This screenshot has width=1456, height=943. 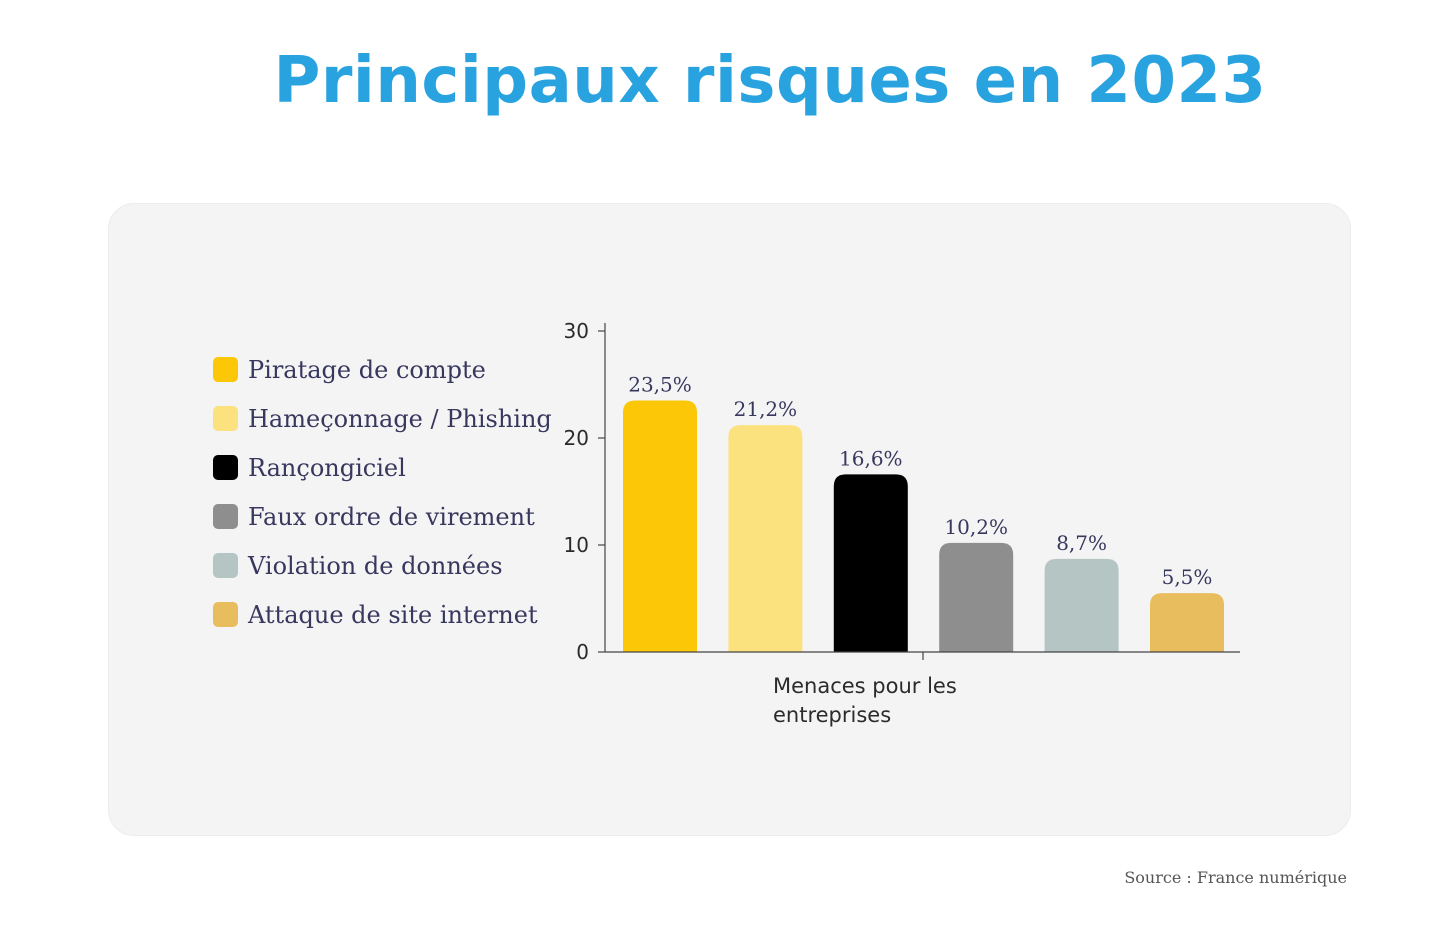 I want to click on legend-item: Violation de données, so click(x=382, y=565).